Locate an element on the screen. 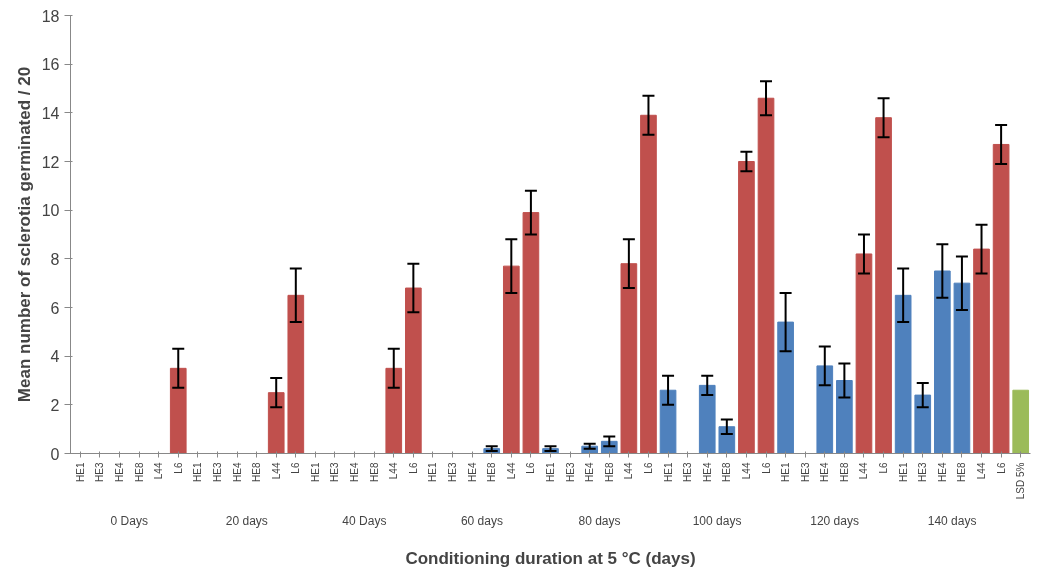 The image size is (1059, 579). y-tick-label: 6 is located at coordinates (55, 308).